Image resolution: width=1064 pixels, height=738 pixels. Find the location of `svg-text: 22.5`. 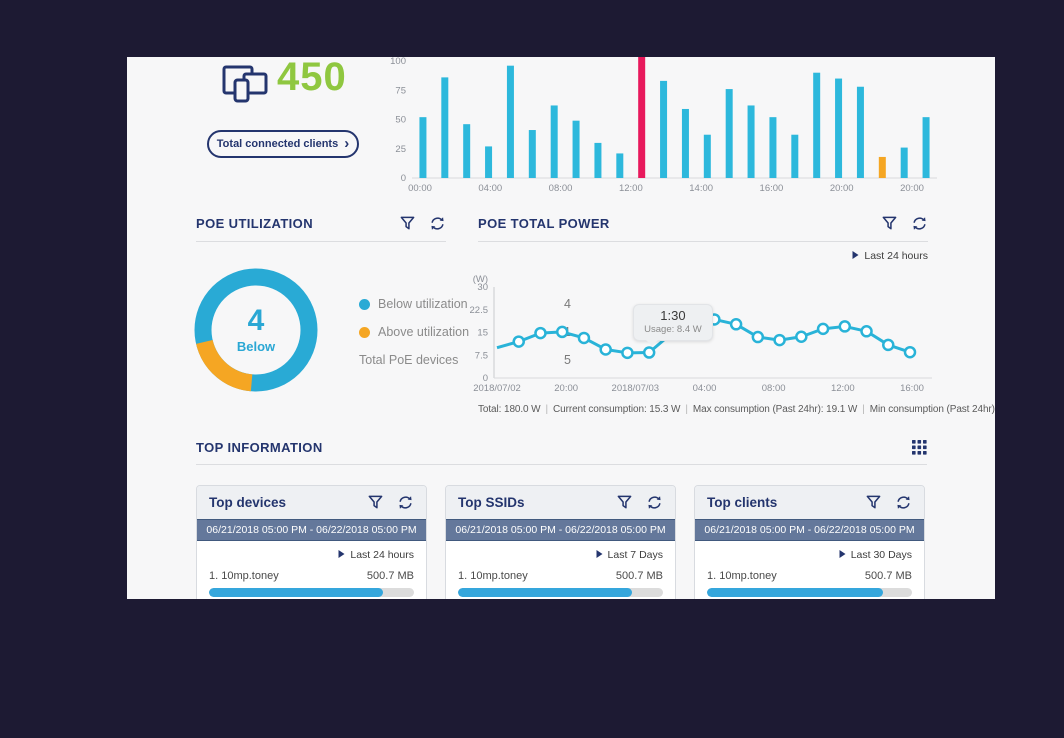

svg-text: 22.5 is located at coordinates (479, 310).